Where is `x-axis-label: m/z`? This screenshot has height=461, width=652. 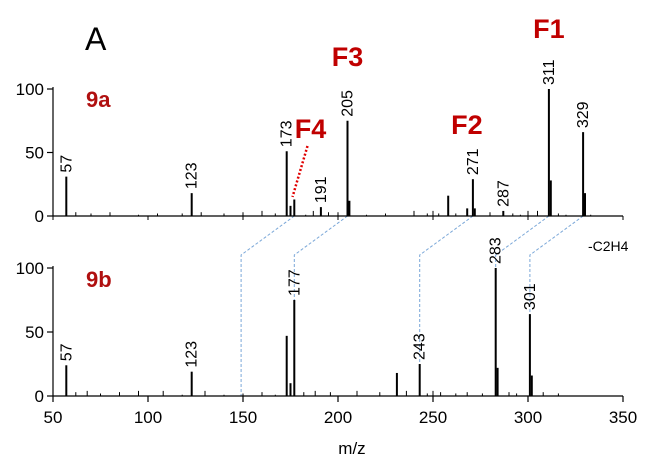 x-axis-label: m/z is located at coordinates (351, 448).